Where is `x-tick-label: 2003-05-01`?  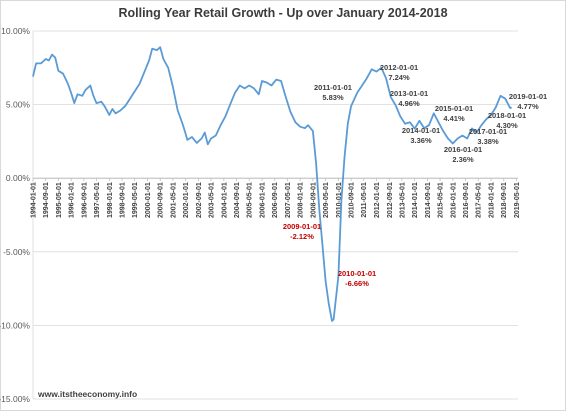 x-tick-label: 2003-05-01 is located at coordinates (212, 200).